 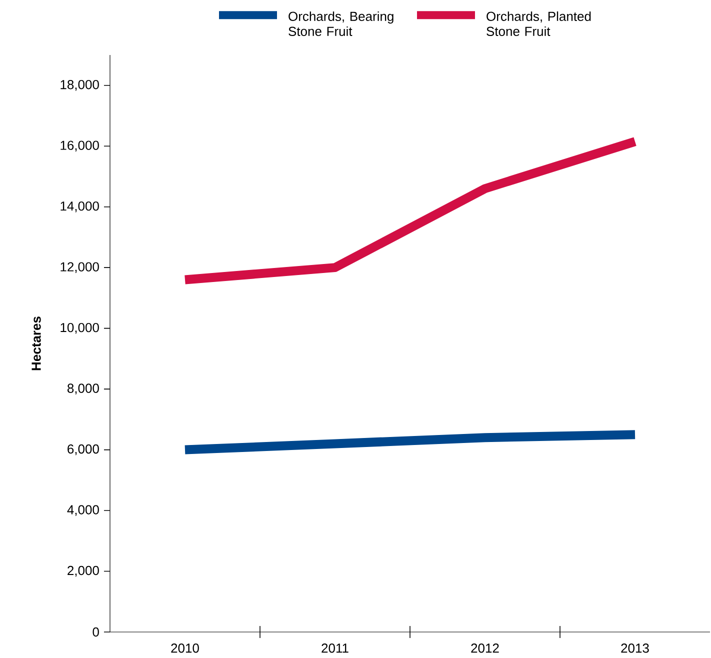 I want to click on y-tick-label: 12,000, so click(x=79, y=267).